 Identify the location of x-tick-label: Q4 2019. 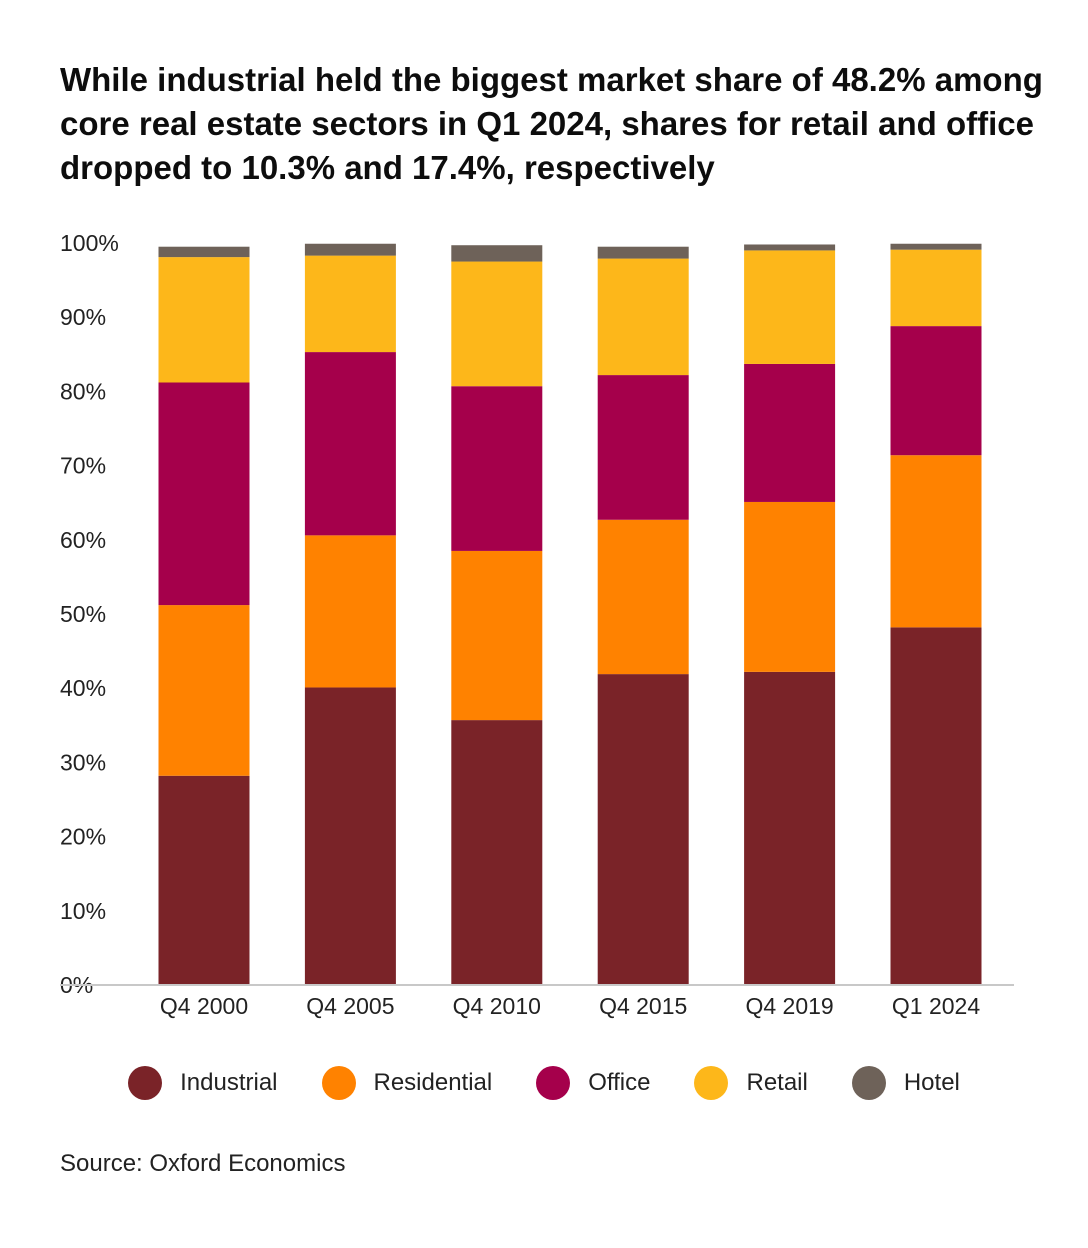
(789, 1006).